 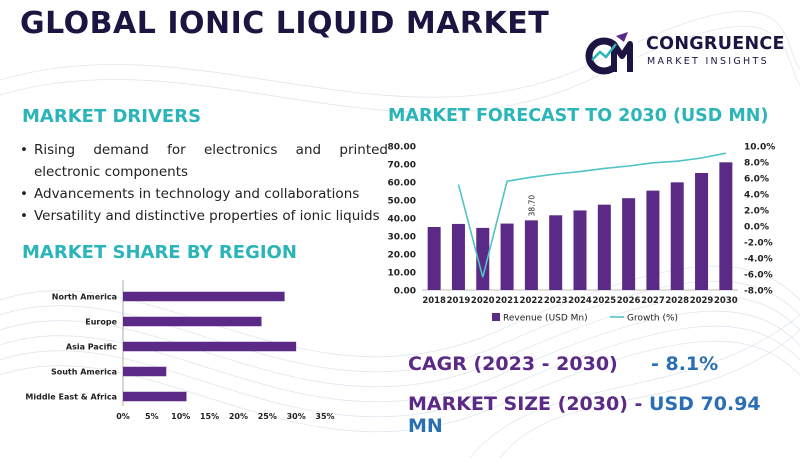 I want to click on x-tick-label: 2019, so click(x=459, y=301).